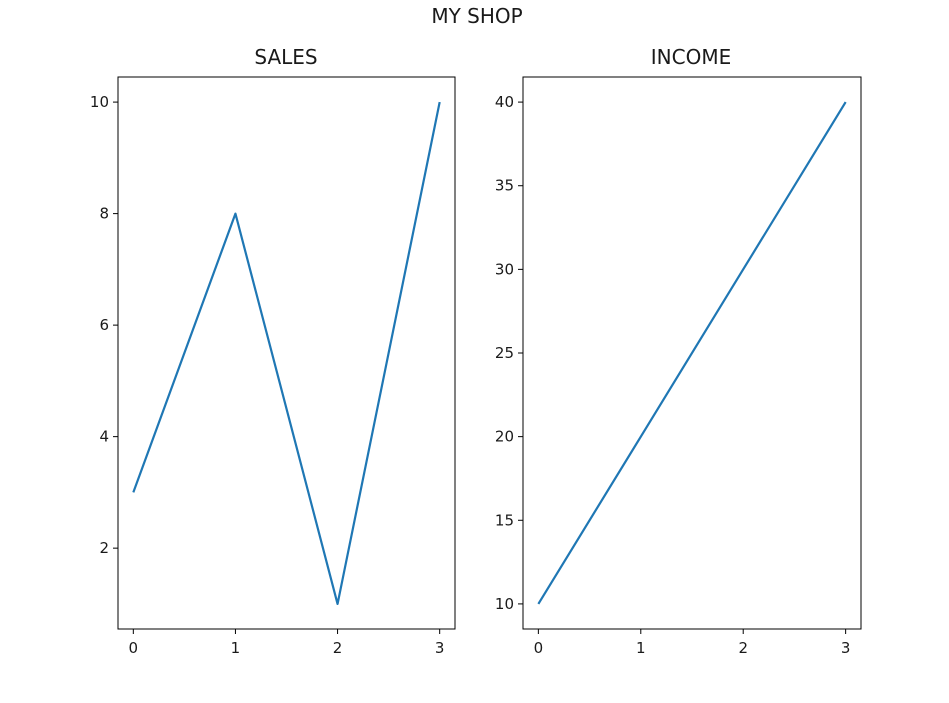 This screenshot has width=949, height=703. What do you see at coordinates (504, 437) in the screenshot?
I see `income-y-tick-label: 20` at bounding box center [504, 437].